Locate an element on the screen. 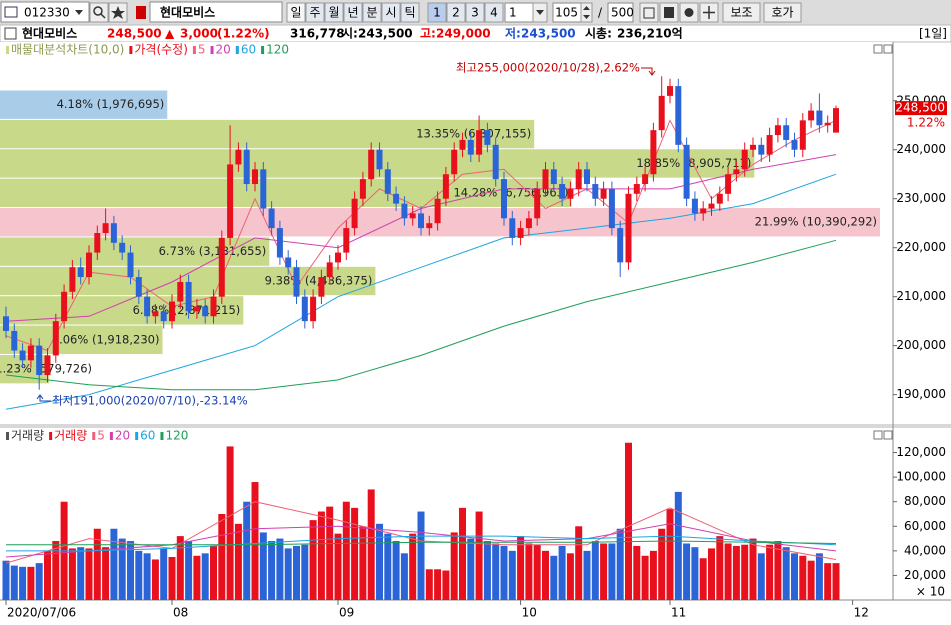 Image resolution: width=951 pixels, height=625 pixels. volume-profile-label: 13.35% (6,307,155) is located at coordinates (473, 134).